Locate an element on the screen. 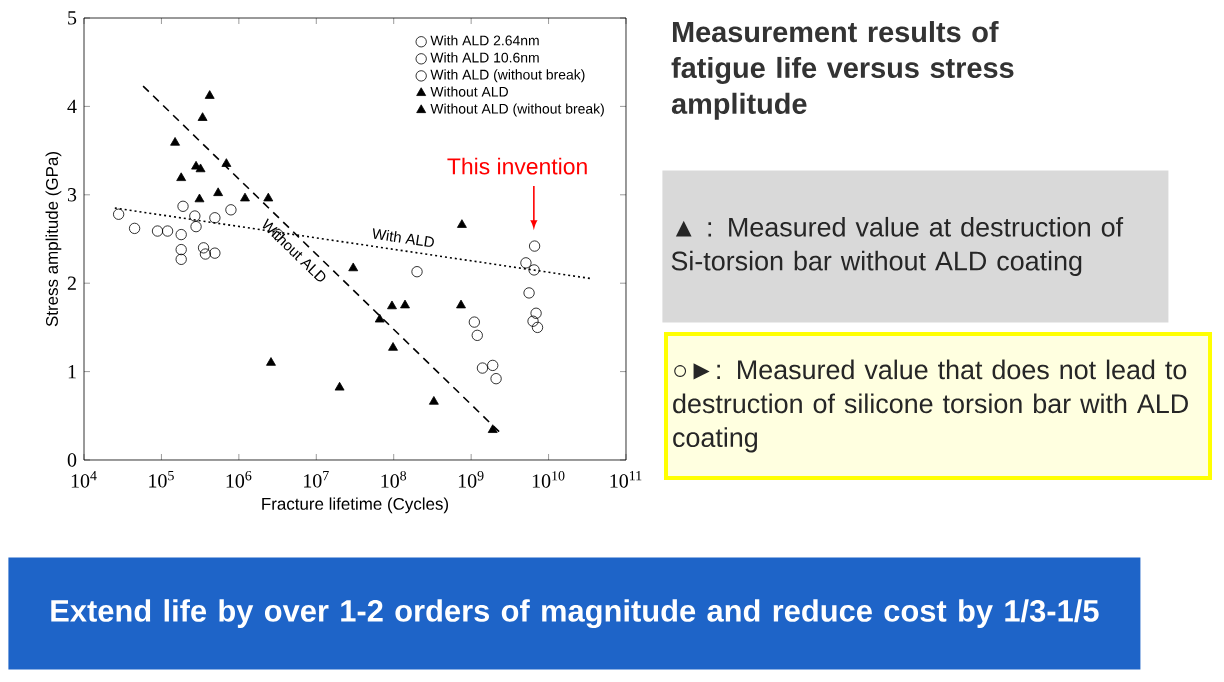  text: ○►: Measured value that does not lead to destruction of silicone torsion bar with ALD coating is located at coordinates (930, 406).